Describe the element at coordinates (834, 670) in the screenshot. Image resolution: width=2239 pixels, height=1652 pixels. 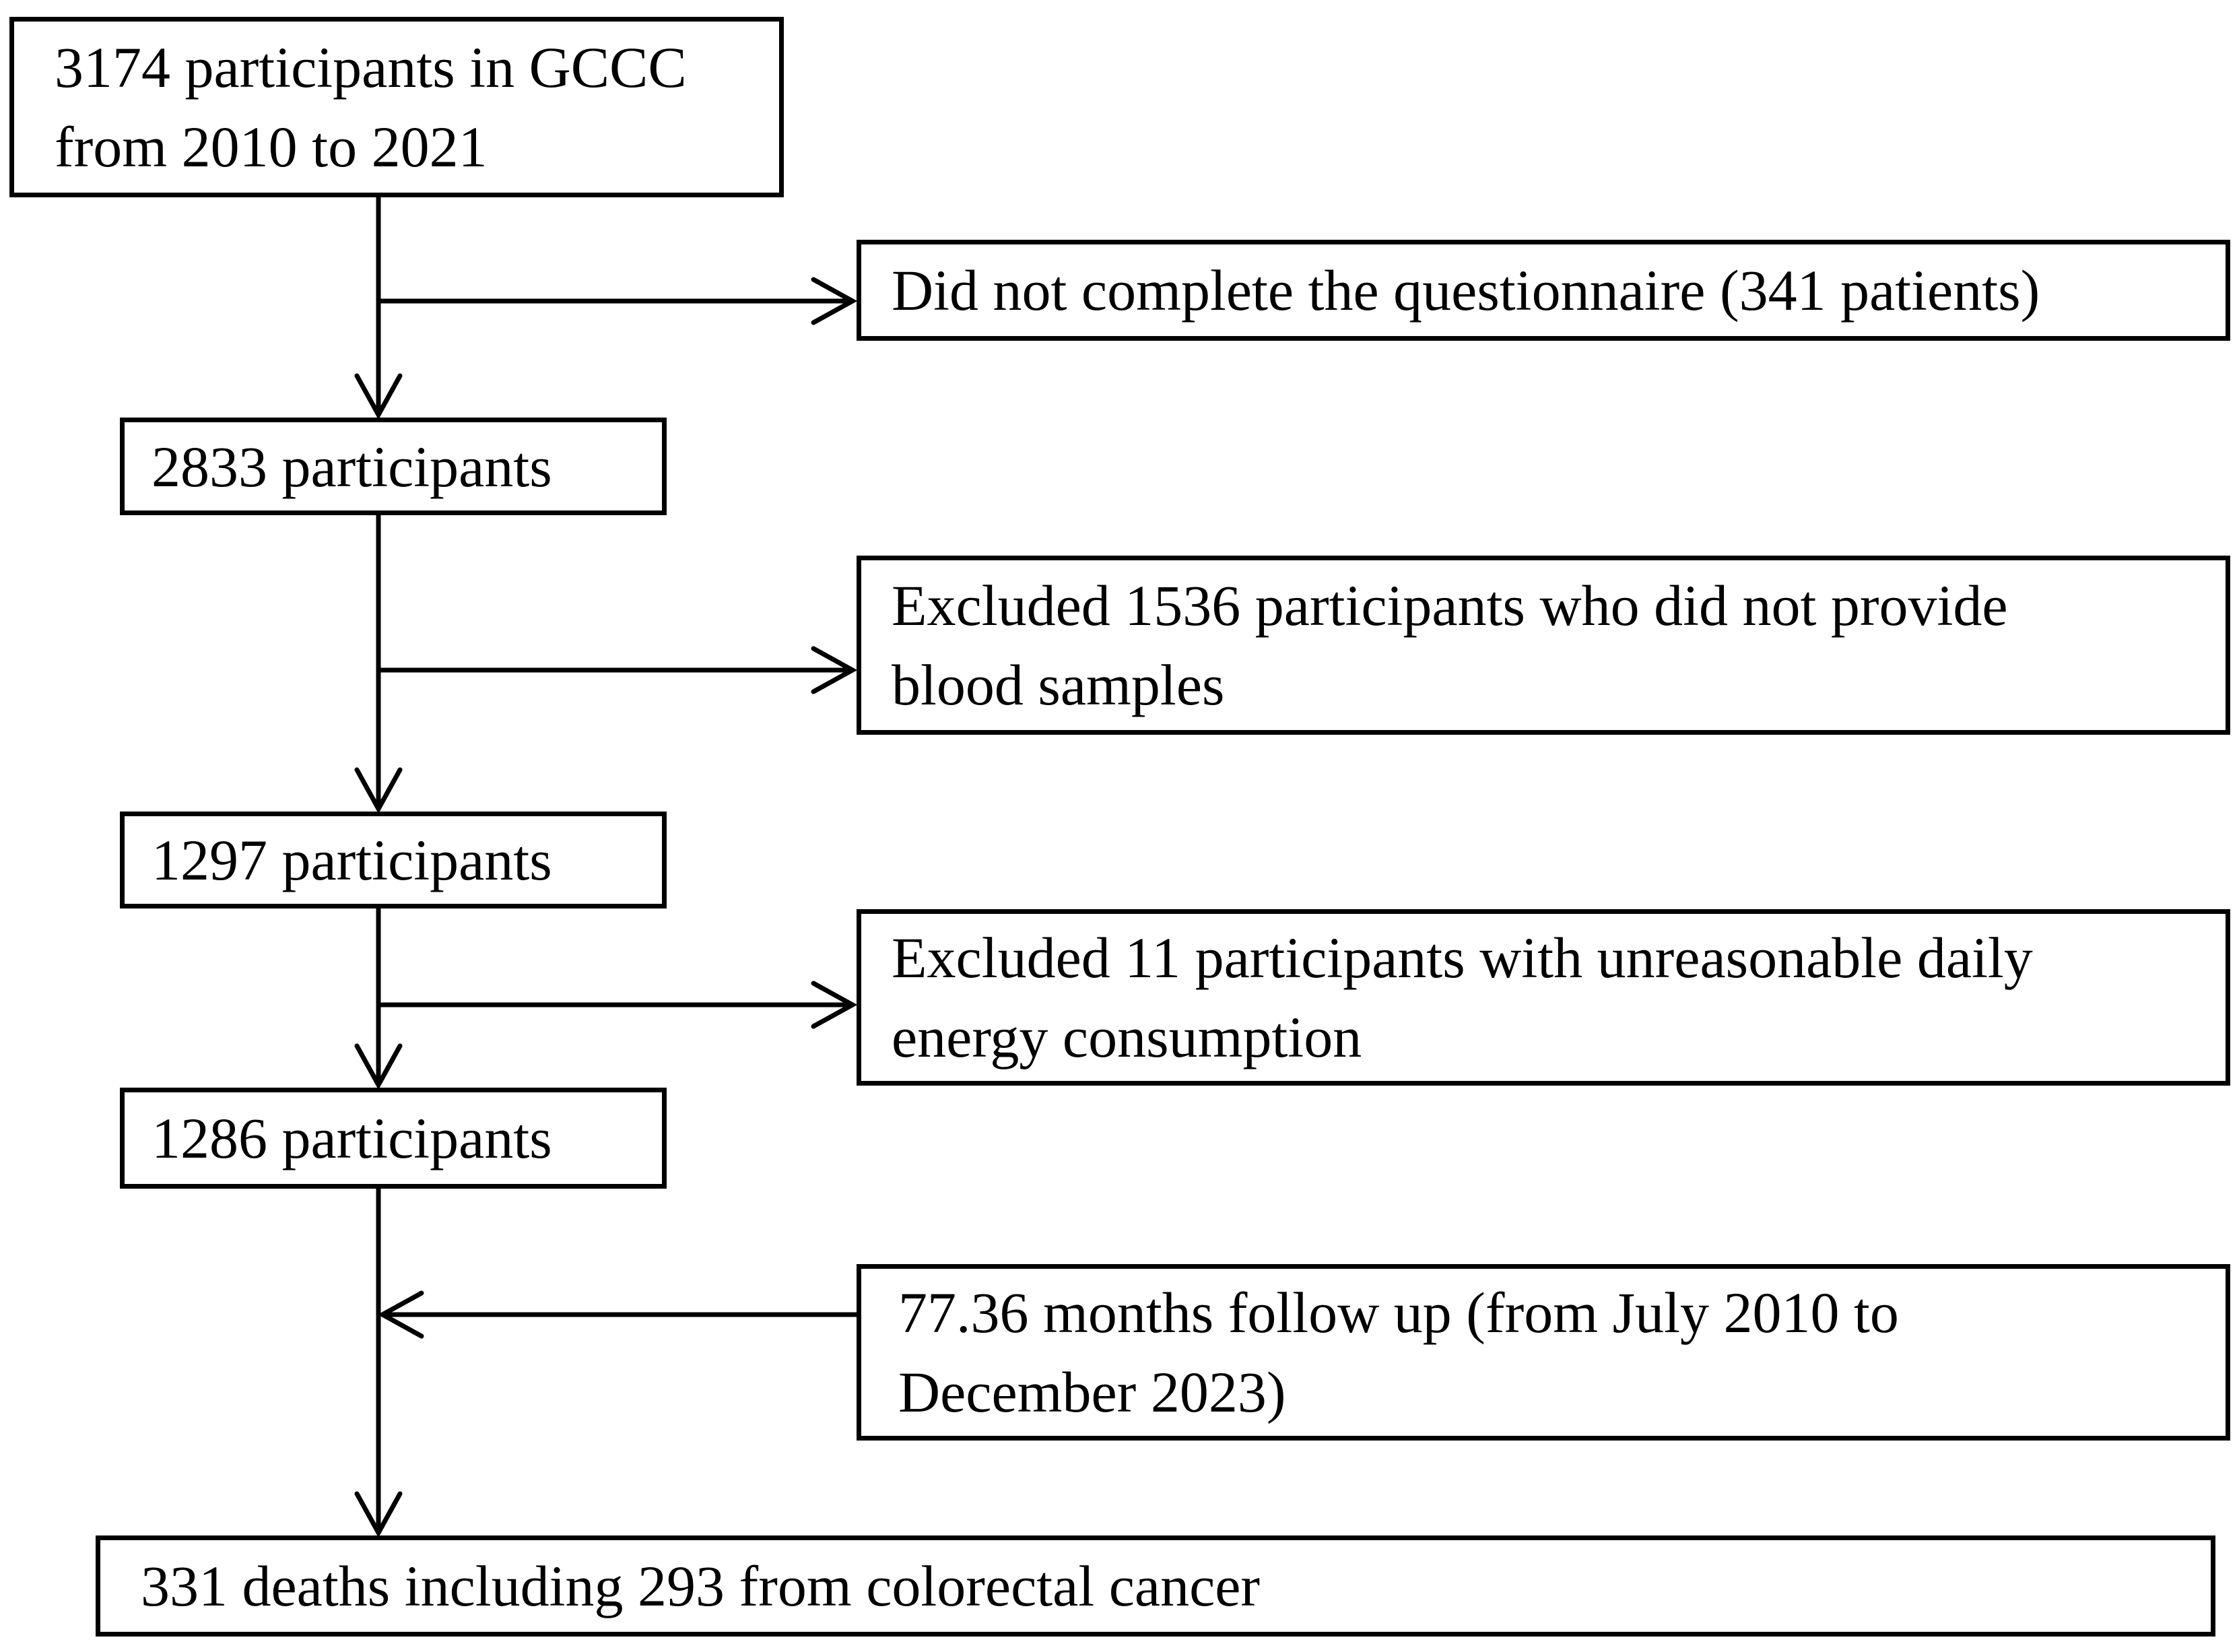
I see `arrowhead-right-blood` at that location.